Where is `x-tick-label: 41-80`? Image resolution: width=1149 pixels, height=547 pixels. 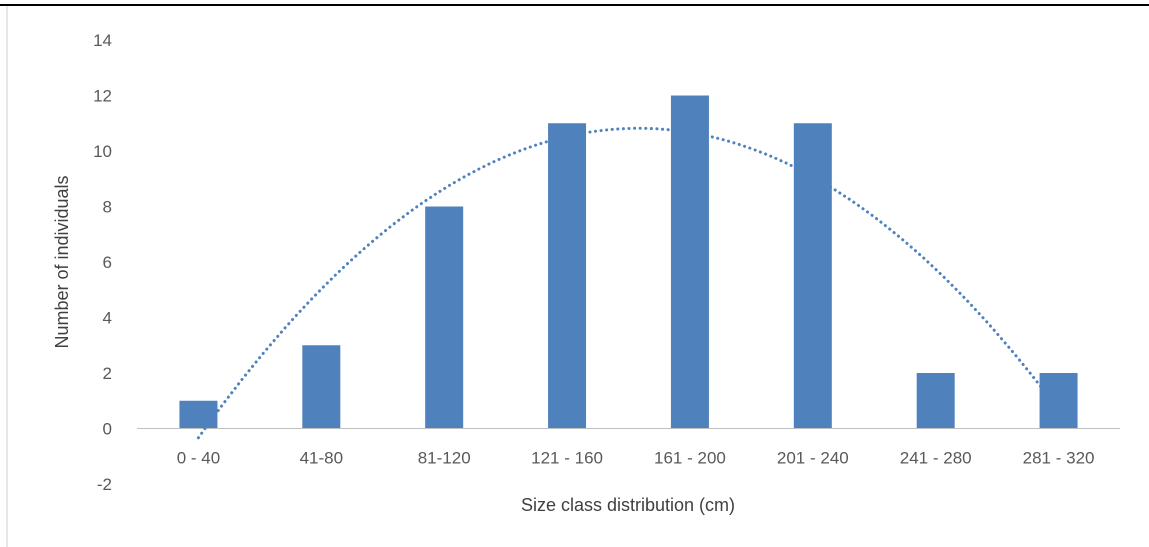
x-tick-label: 41-80 is located at coordinates (321, 458).